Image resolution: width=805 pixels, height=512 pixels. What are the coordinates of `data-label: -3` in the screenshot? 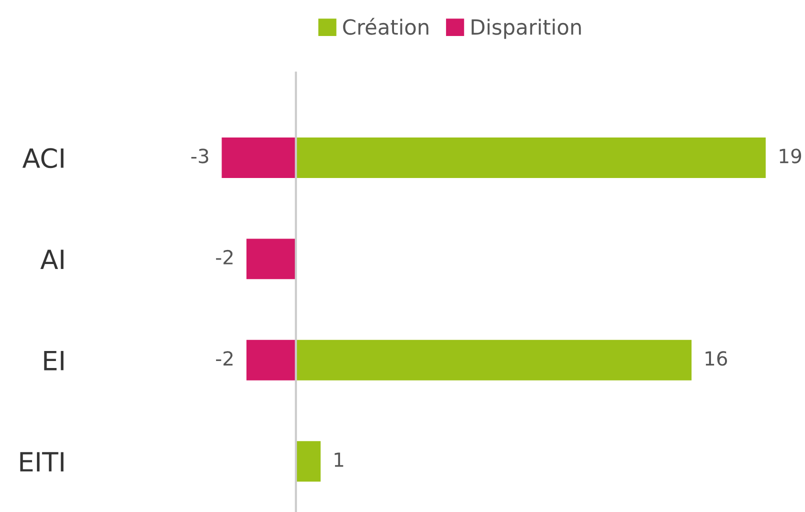 It's located at (199, 156).